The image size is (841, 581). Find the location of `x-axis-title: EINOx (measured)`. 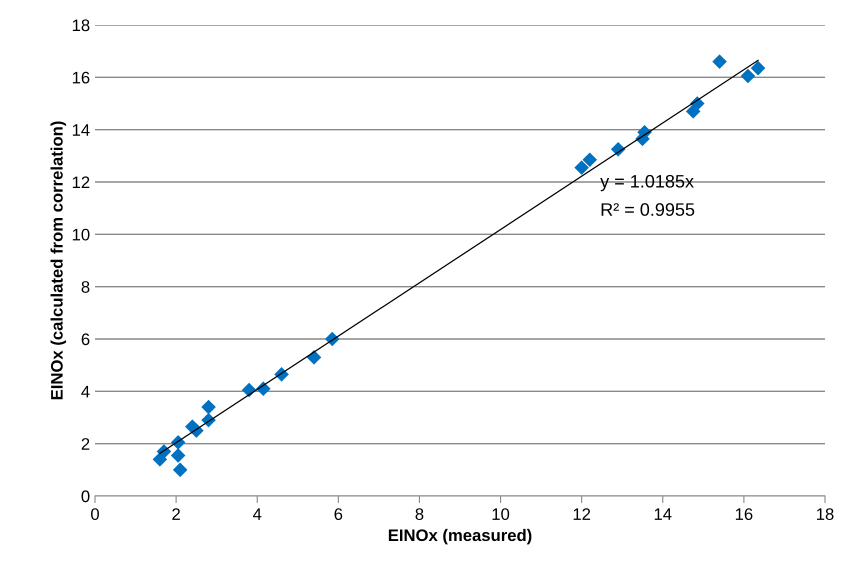

x-axis-title: EINOx (measured) is located at coordinates (460, 536).